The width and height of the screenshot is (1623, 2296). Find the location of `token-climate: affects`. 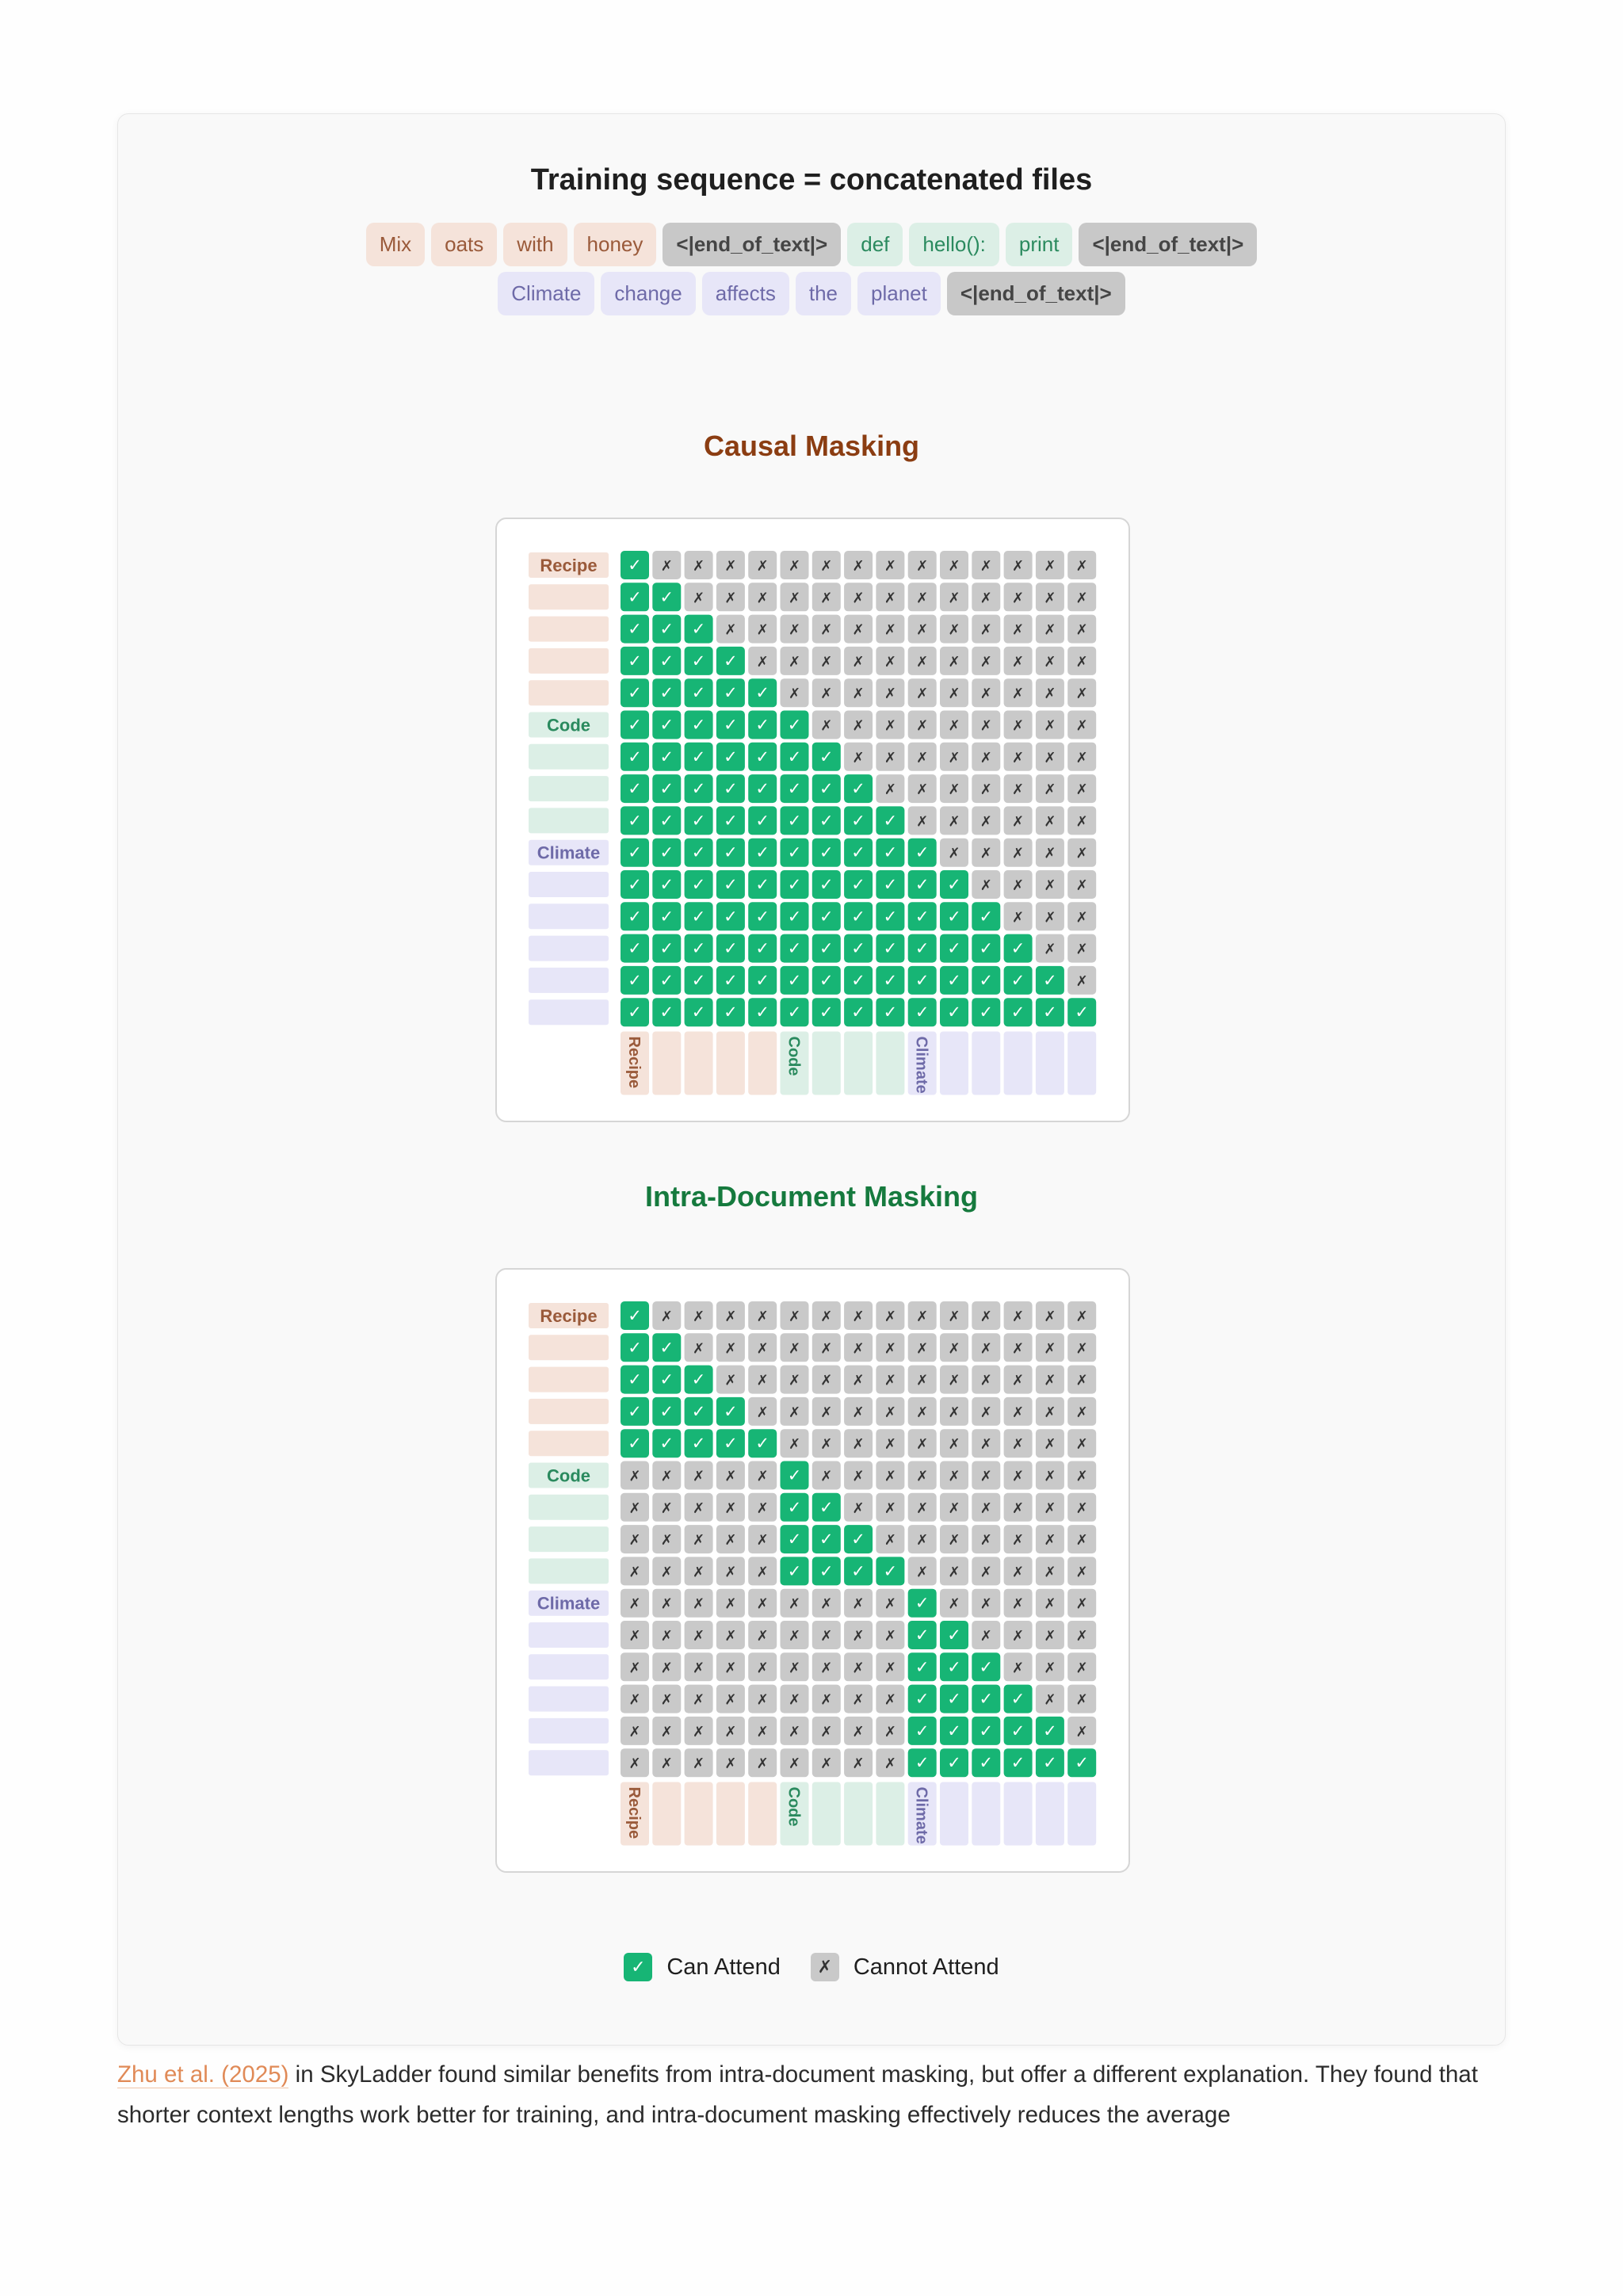

token-climate: affects is located at coordinates (745, 293).